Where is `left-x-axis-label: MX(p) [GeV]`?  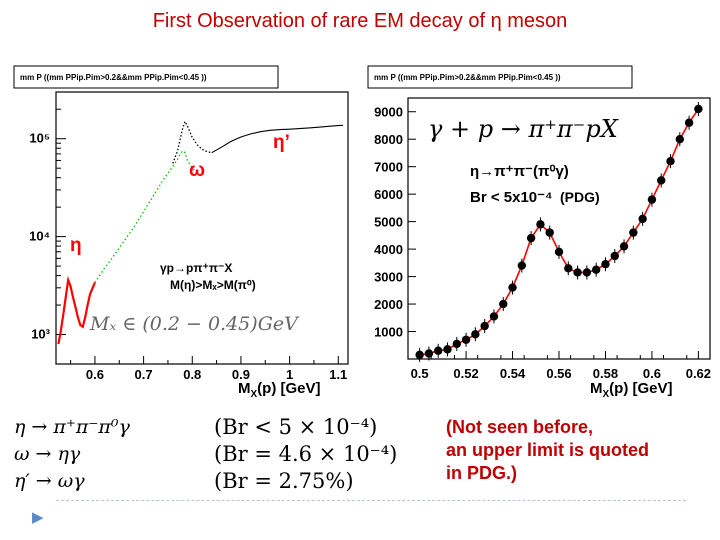
left-x-axis-label: MX(p) [GeV] is located at coordinates (279, 390).